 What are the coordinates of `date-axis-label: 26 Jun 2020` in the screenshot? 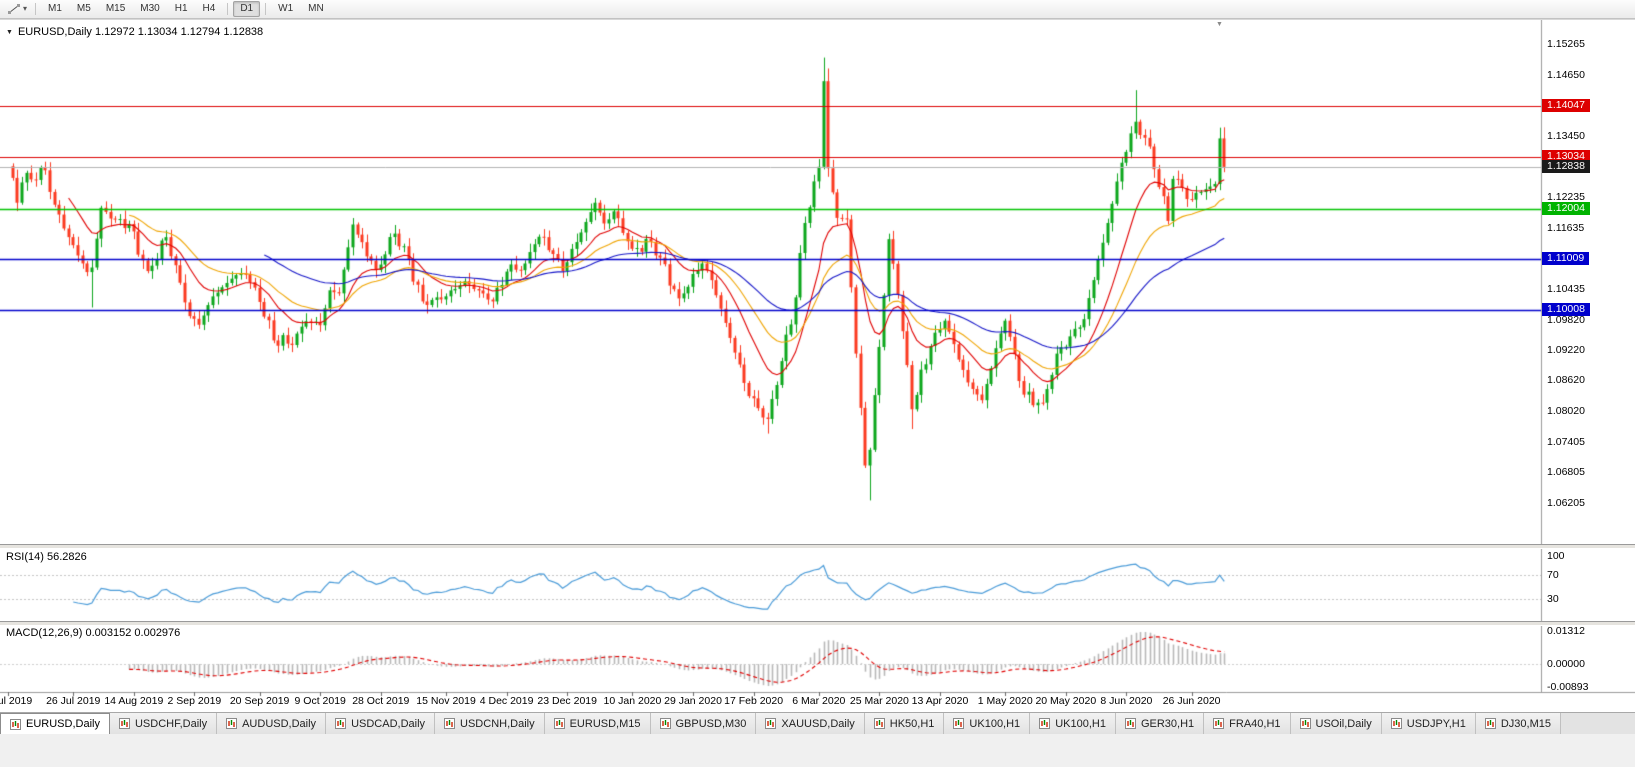 It's located at (1191, 701).